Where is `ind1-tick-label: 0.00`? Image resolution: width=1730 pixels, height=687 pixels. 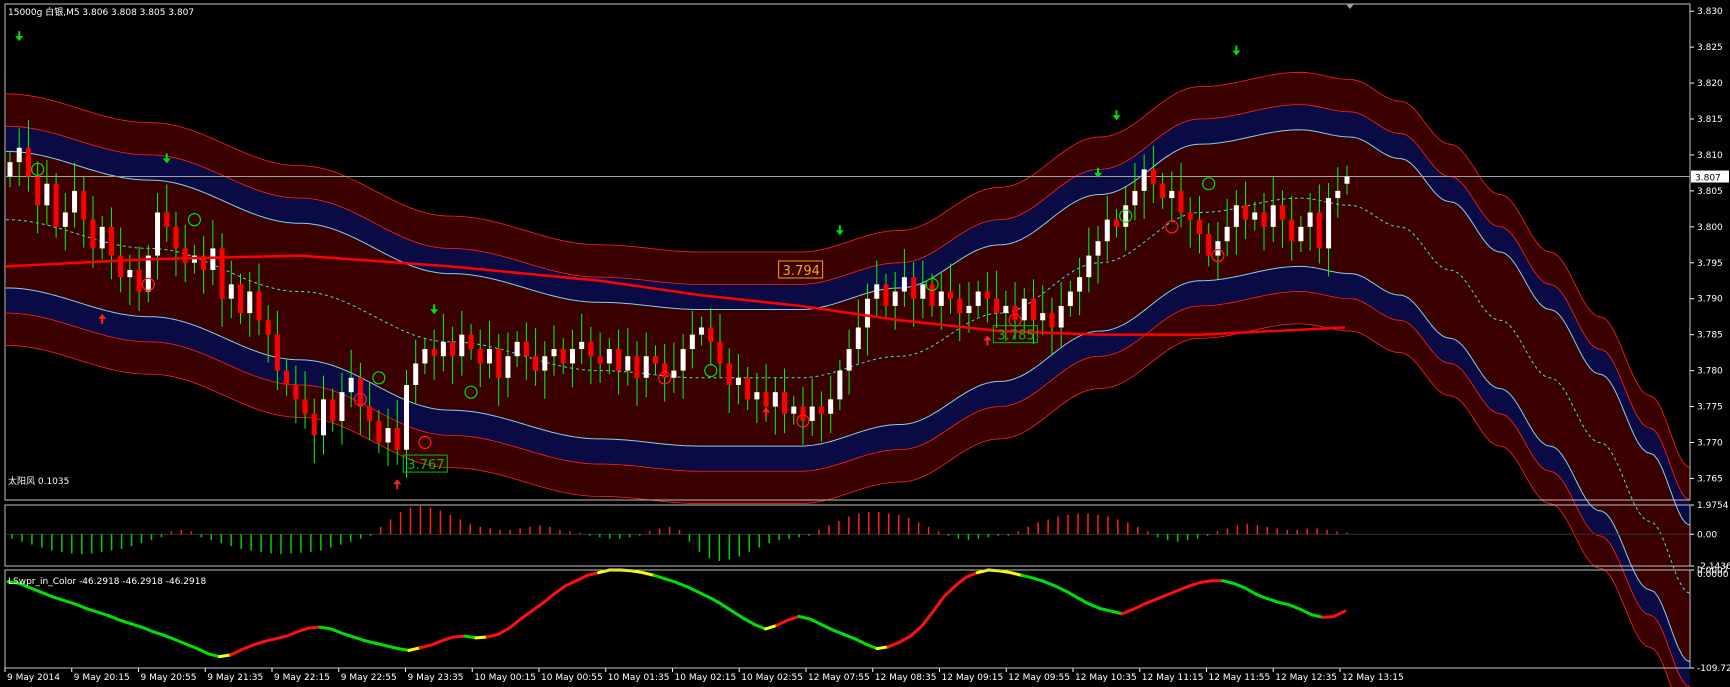
ind1-tick-label: 0.00 is located at coordinates (1707, 535).